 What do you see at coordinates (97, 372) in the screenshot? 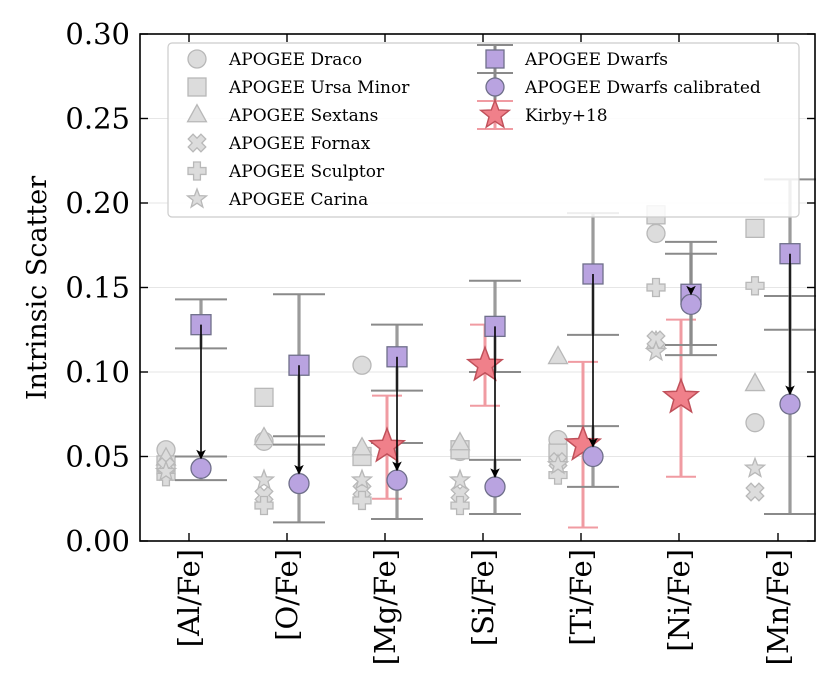
I see `y-tick-label: 0.10` at bounding box center [97, 372].